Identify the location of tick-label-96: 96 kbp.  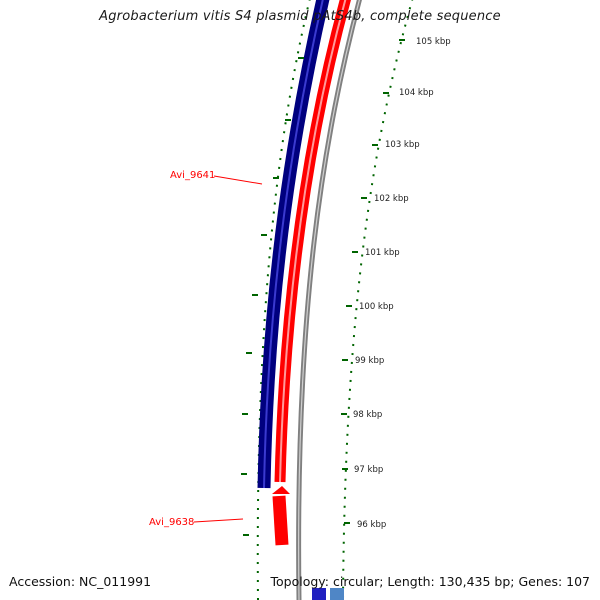
(371, 525).